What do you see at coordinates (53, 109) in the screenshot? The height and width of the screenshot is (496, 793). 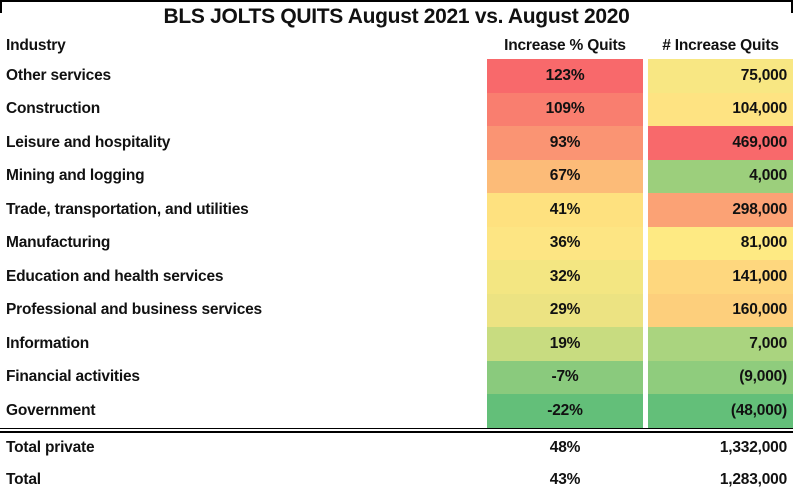 I see `industry-label: Construction` at bounding box center [53, 109].